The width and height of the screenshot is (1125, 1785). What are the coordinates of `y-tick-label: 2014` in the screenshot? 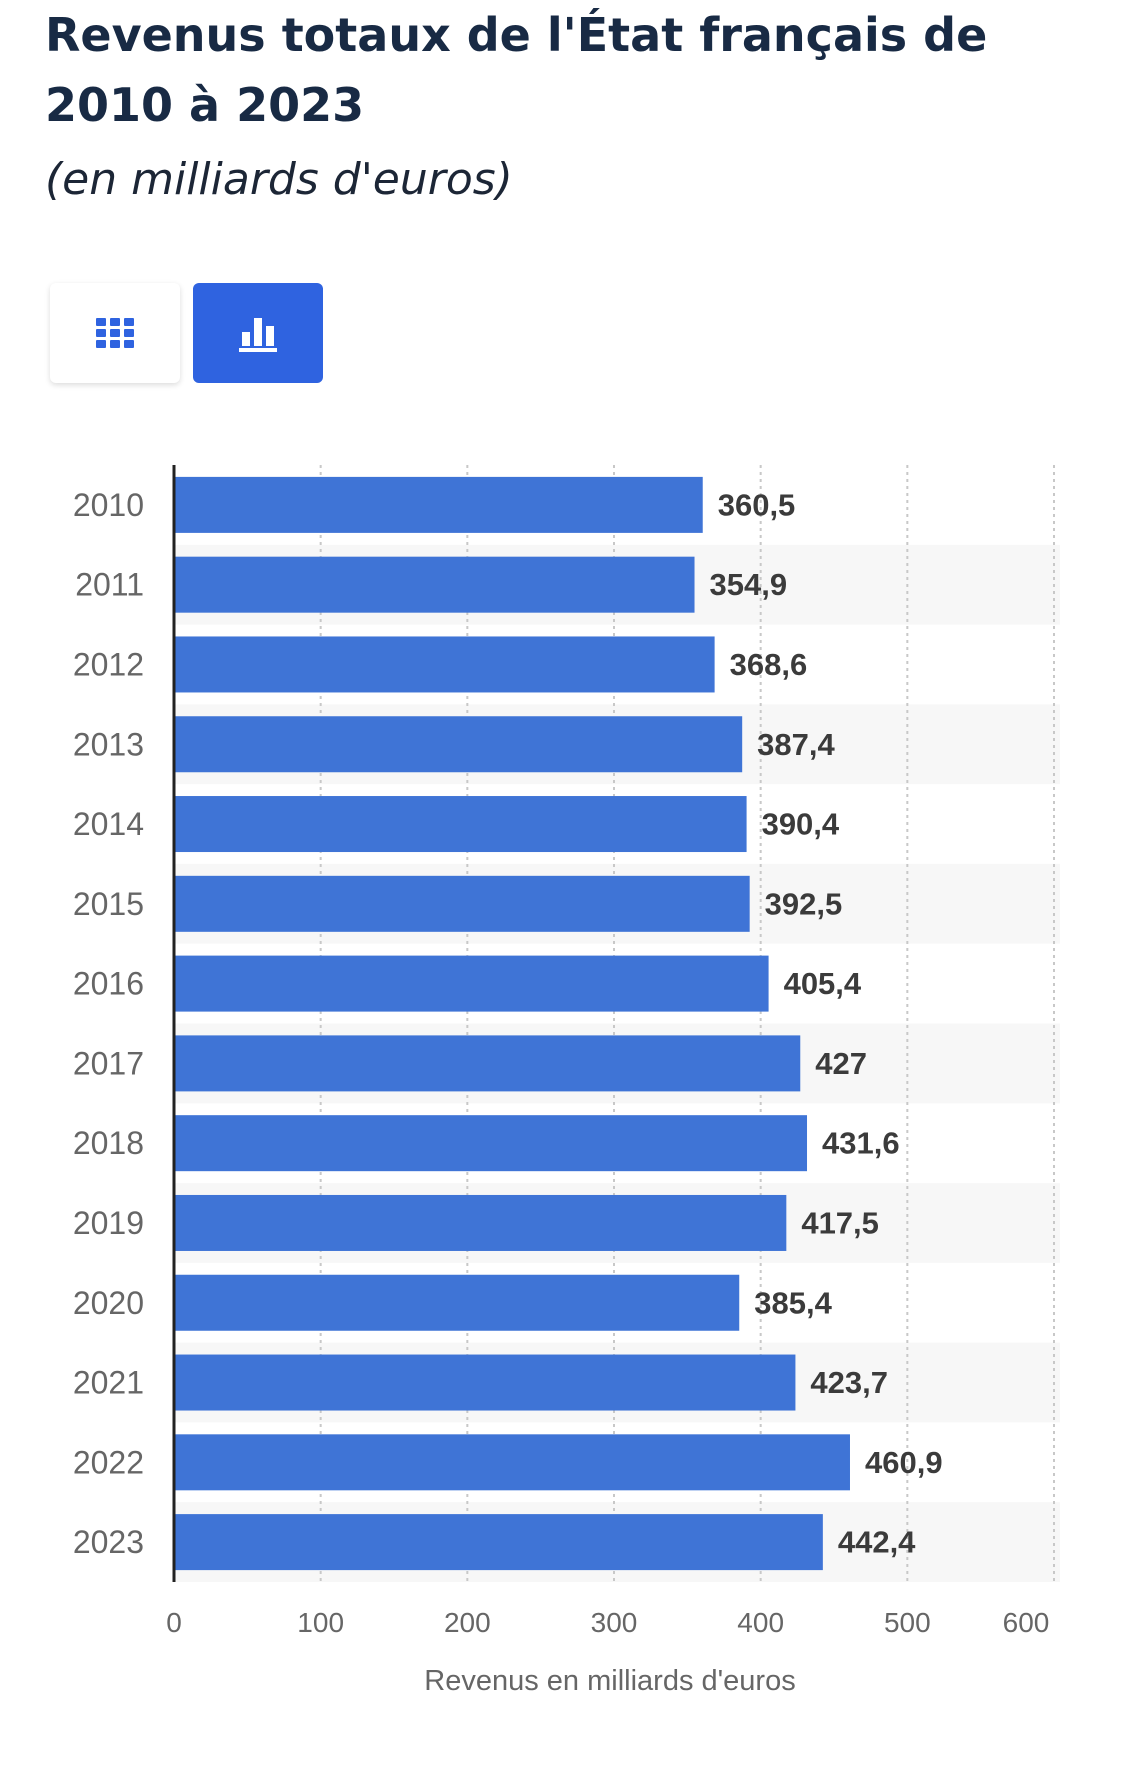 It's located at (108, 824).